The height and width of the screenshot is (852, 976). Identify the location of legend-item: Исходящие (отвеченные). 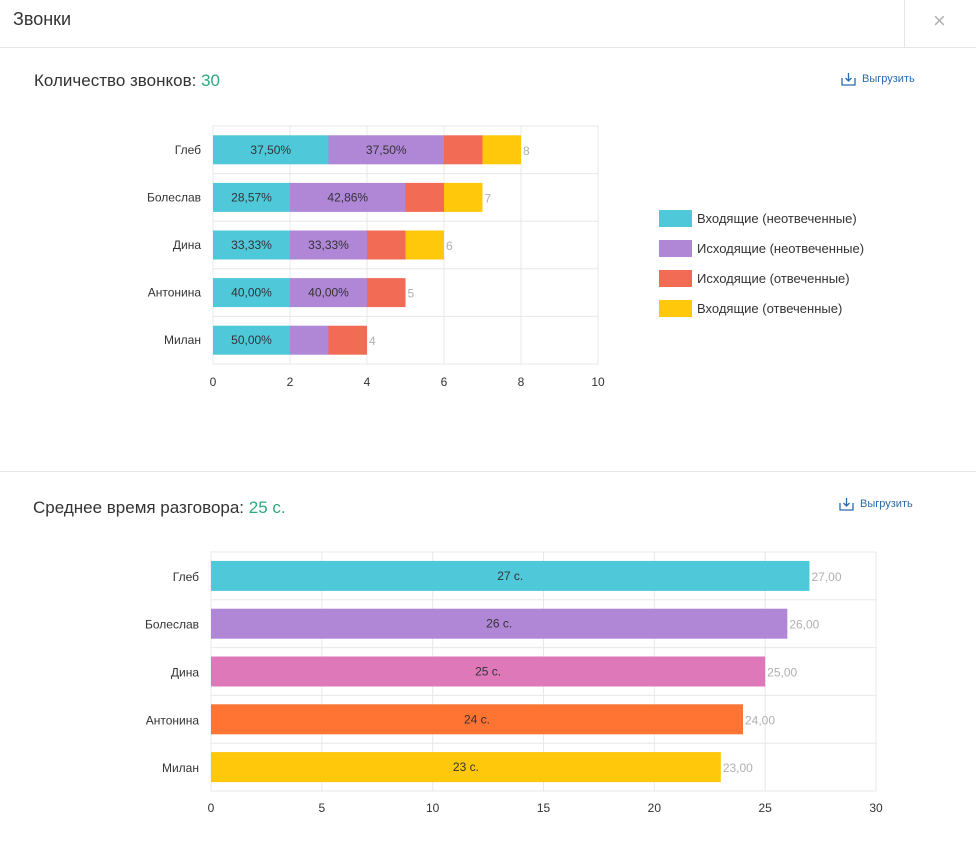
(761, 278).